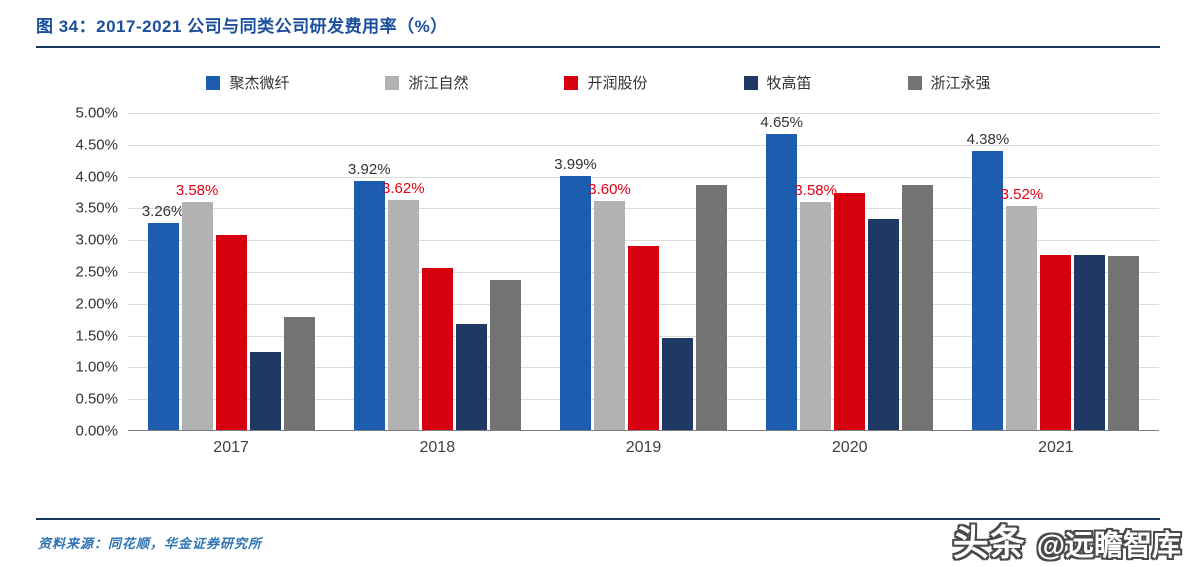 The height and width of the screenshot is (567, 1197). What do you see at coordinates (96, 367) in the screenshot?
I see `y-tick-label: 1.00%` at bounding box center [96, 367].